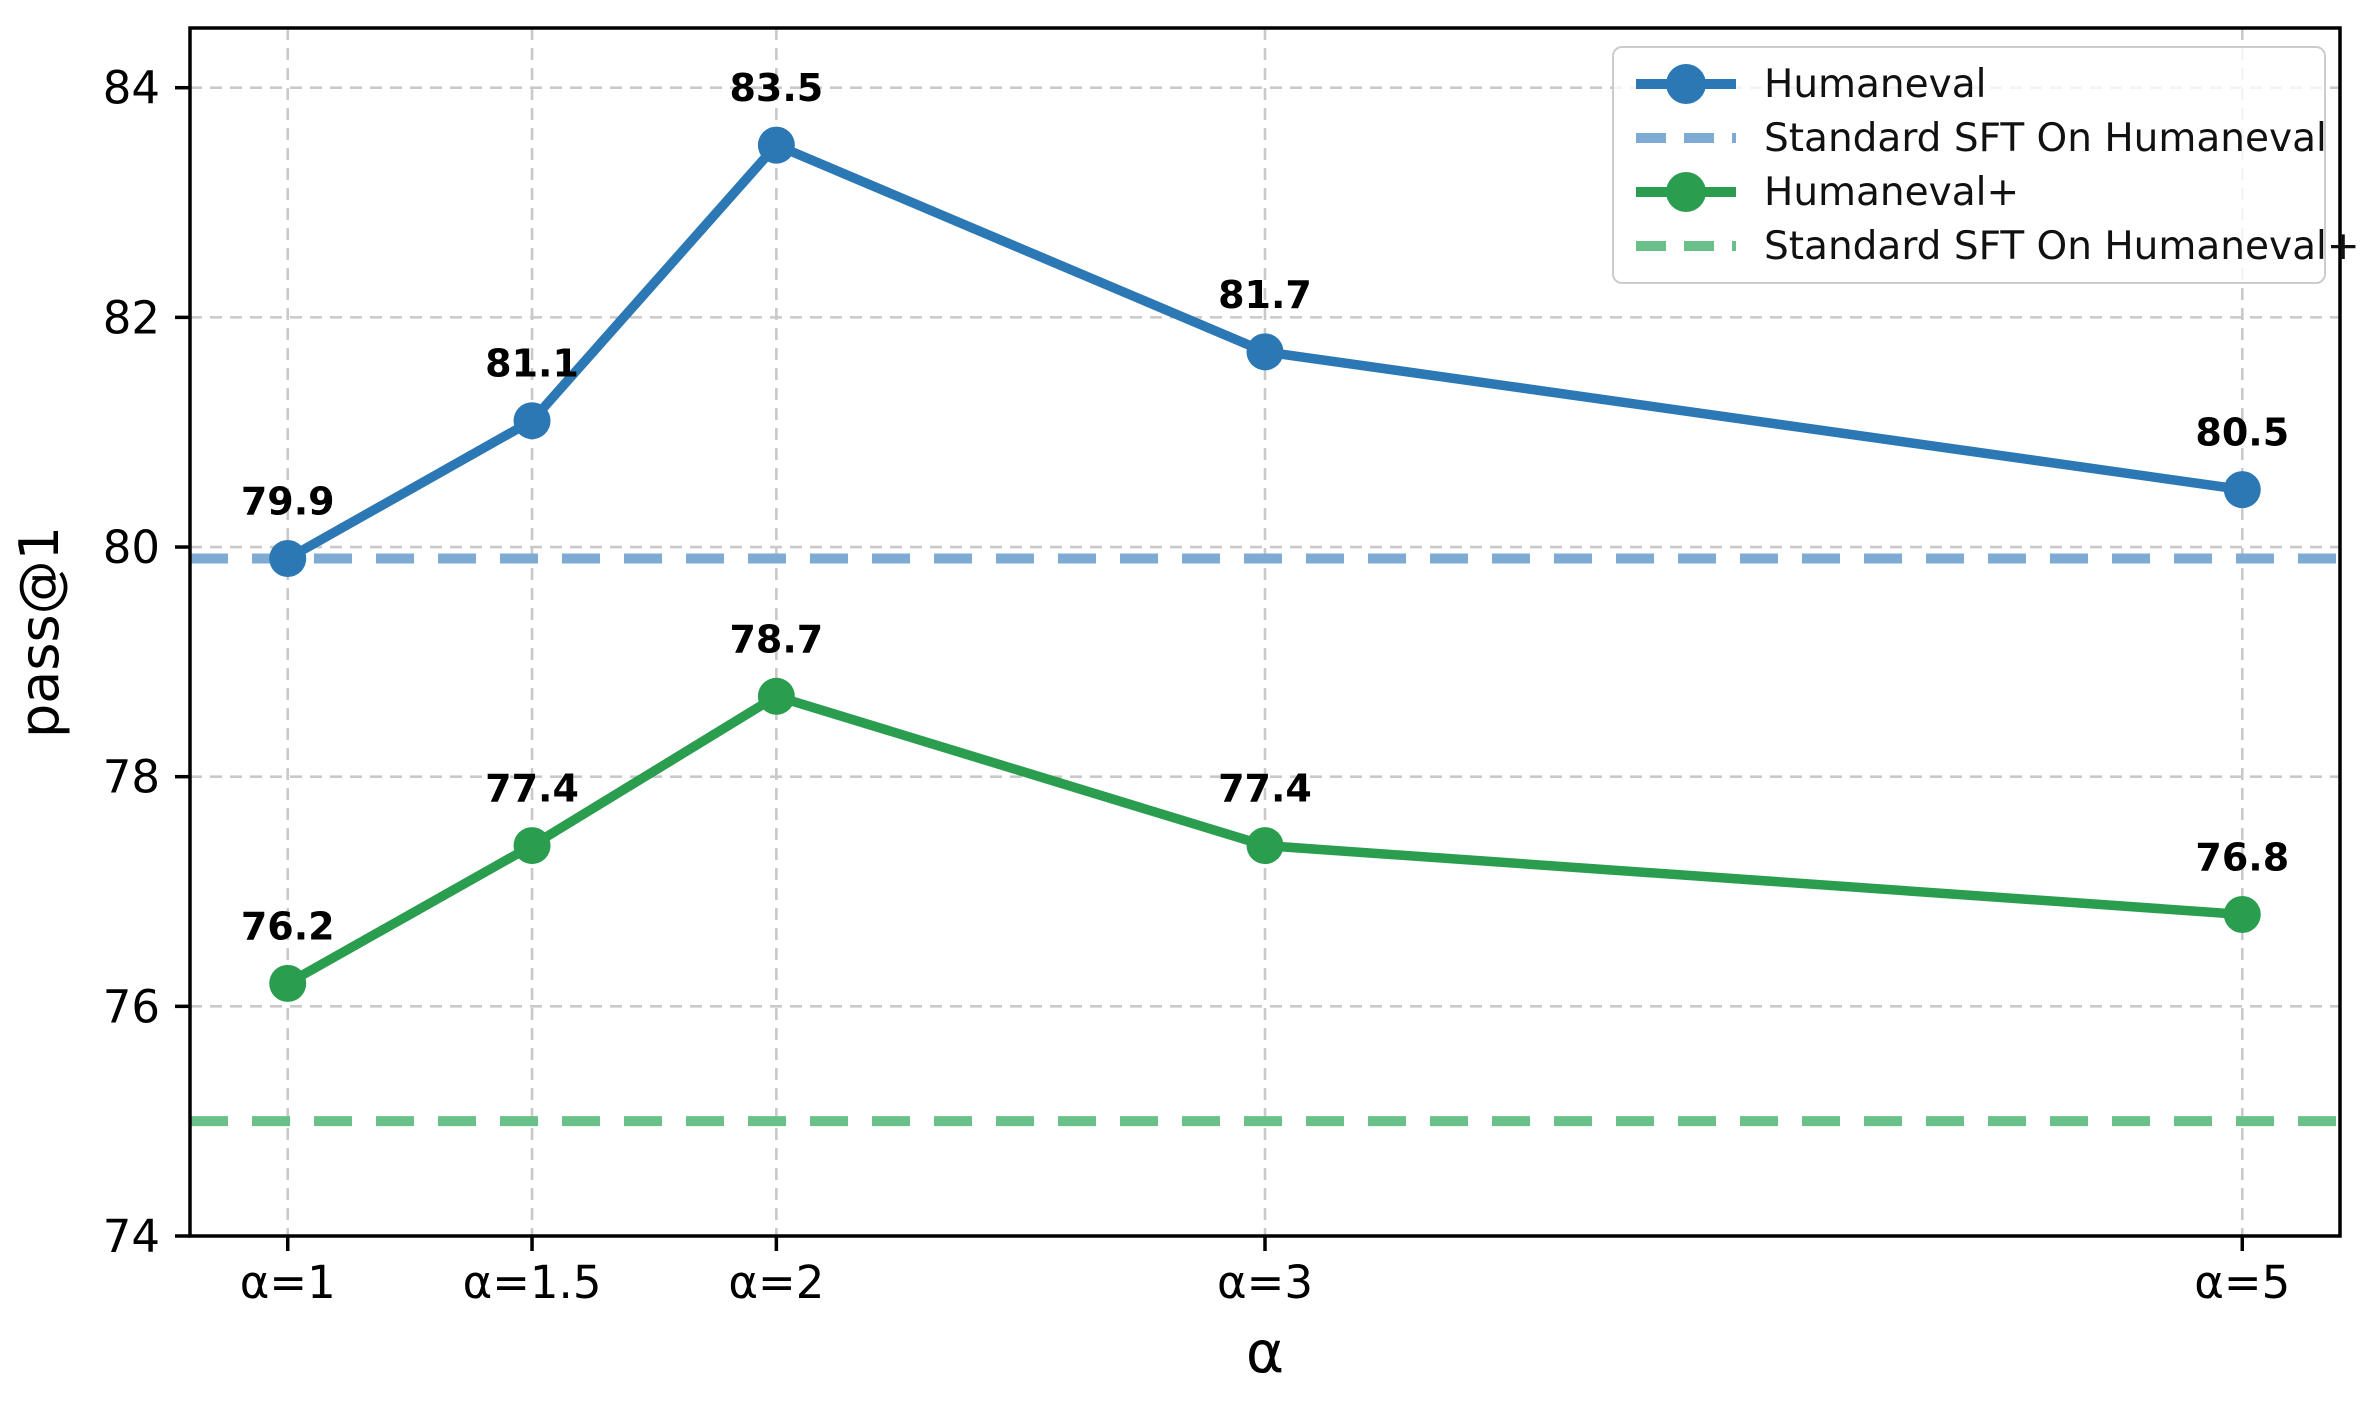 Image resolution: width=2370 pixels, height=1410 pixels. Describe the element at coordinates (2062, 246) in the screenshot. I see `legend-label: Standard SFT On Humaneval+` at that location.